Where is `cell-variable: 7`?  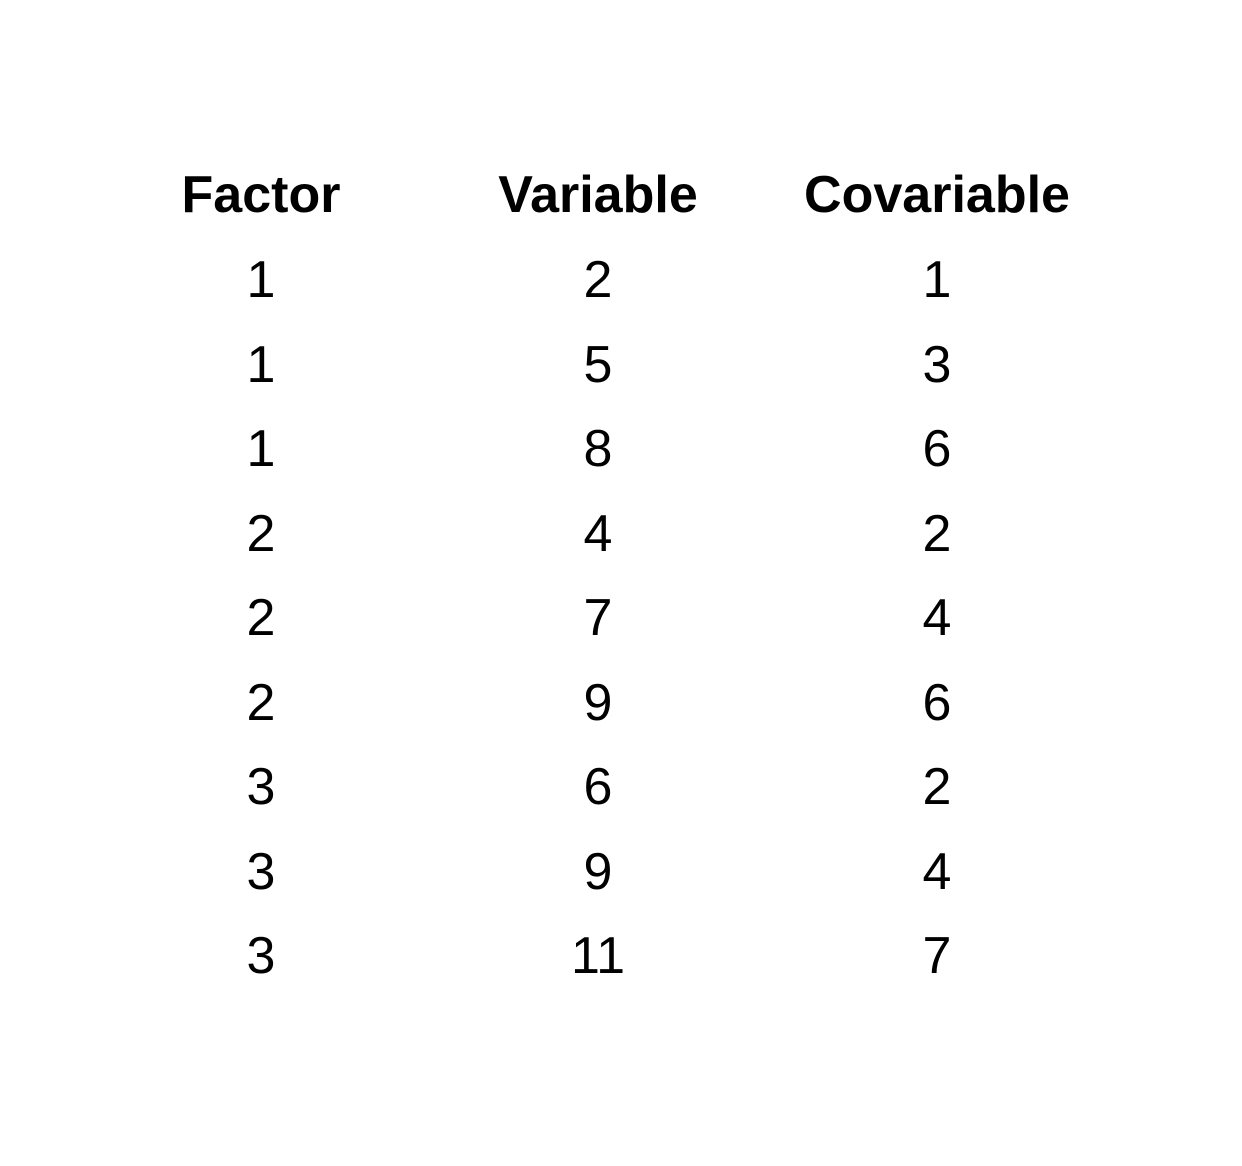
cell-variable: 7 is located at coordinates (598, 618).